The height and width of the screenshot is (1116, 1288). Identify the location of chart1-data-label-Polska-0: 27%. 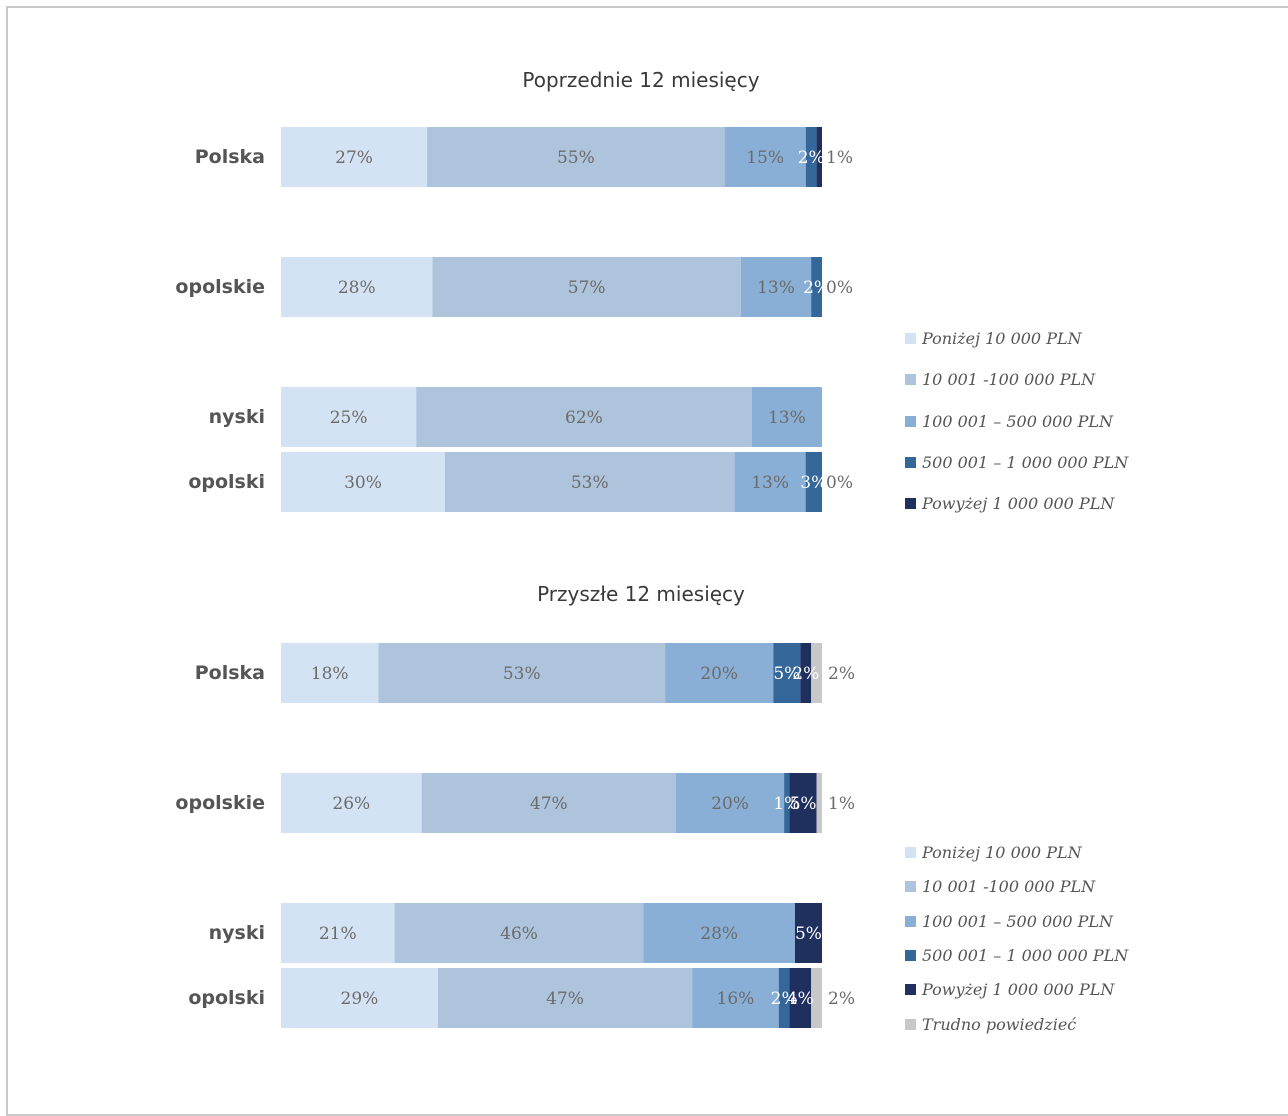
(354, 158).